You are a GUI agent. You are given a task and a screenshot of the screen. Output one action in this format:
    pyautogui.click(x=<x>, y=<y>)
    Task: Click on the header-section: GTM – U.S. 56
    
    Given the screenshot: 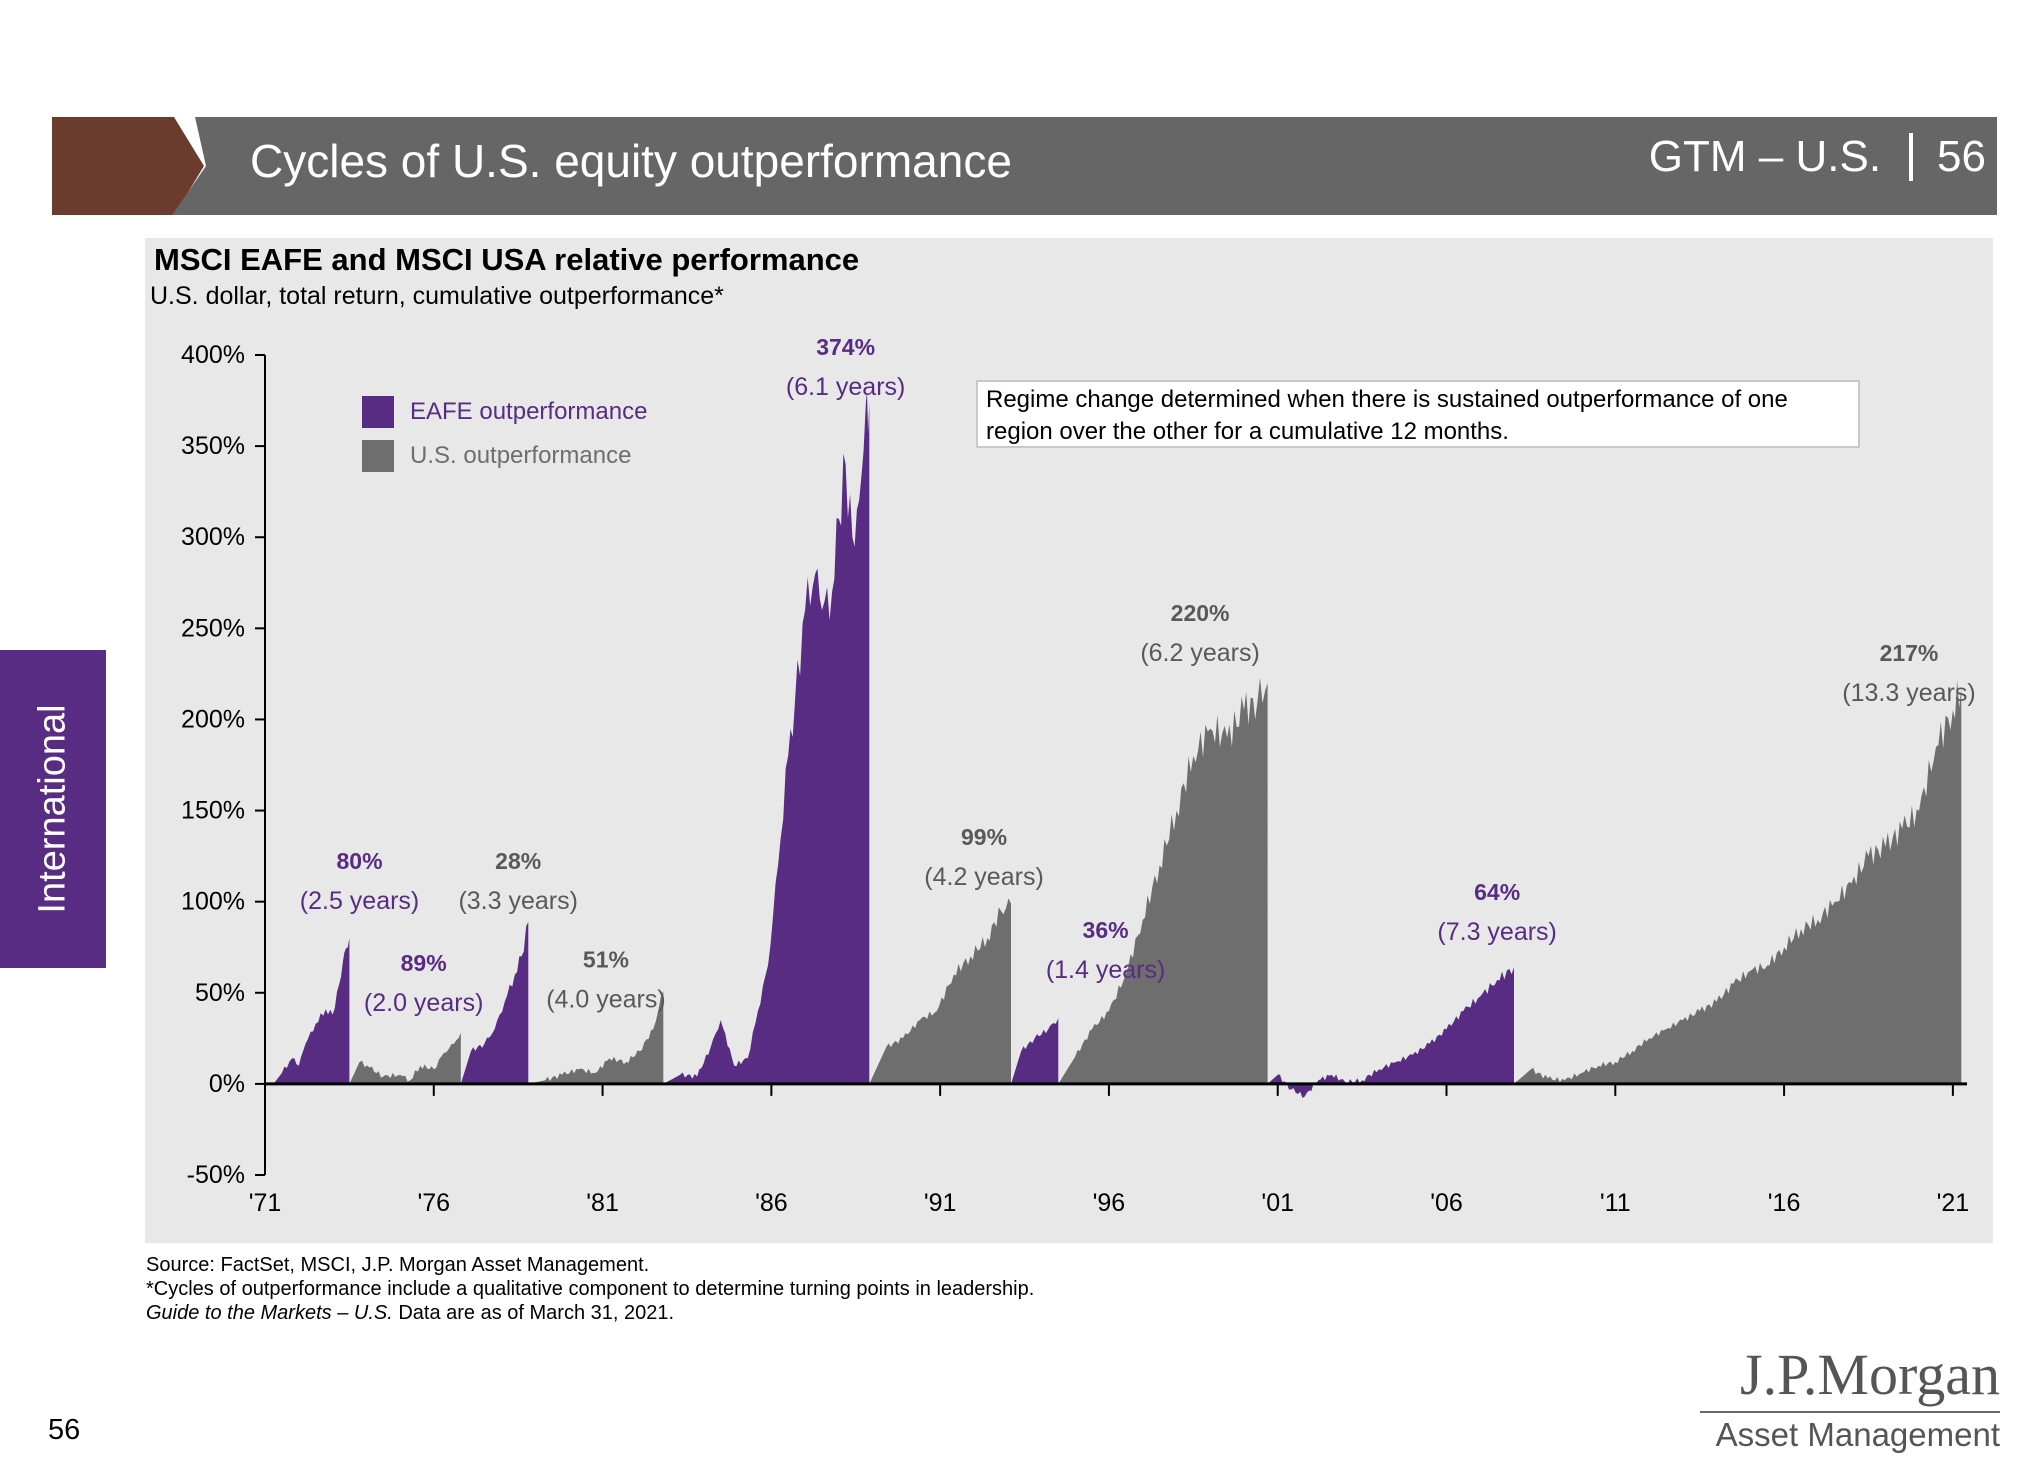 What is the action you would take?
    pyautogui.click(x=1817, y=157)
    